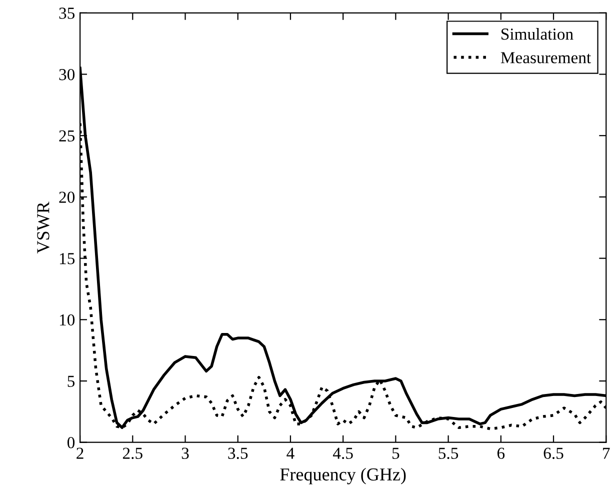 The height and width of the screenshot is (497, 611). What do you see at coordinates (80, 453) in the screenshot?
I see `x-tick-label: 2` at bounding box center [80, 453].